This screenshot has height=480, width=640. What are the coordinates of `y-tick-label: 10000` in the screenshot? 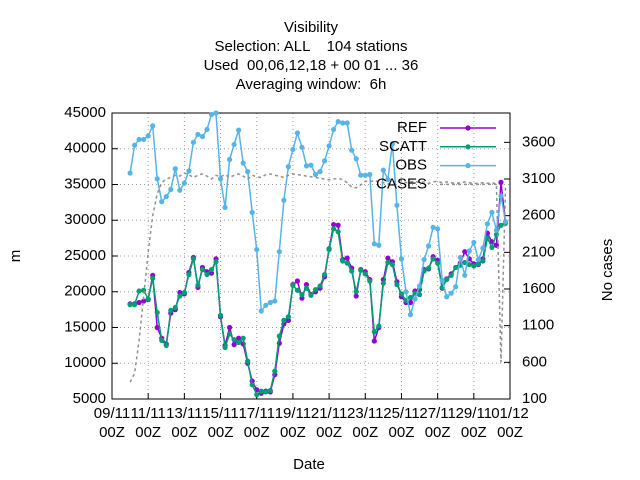 It's located at (85, 362).